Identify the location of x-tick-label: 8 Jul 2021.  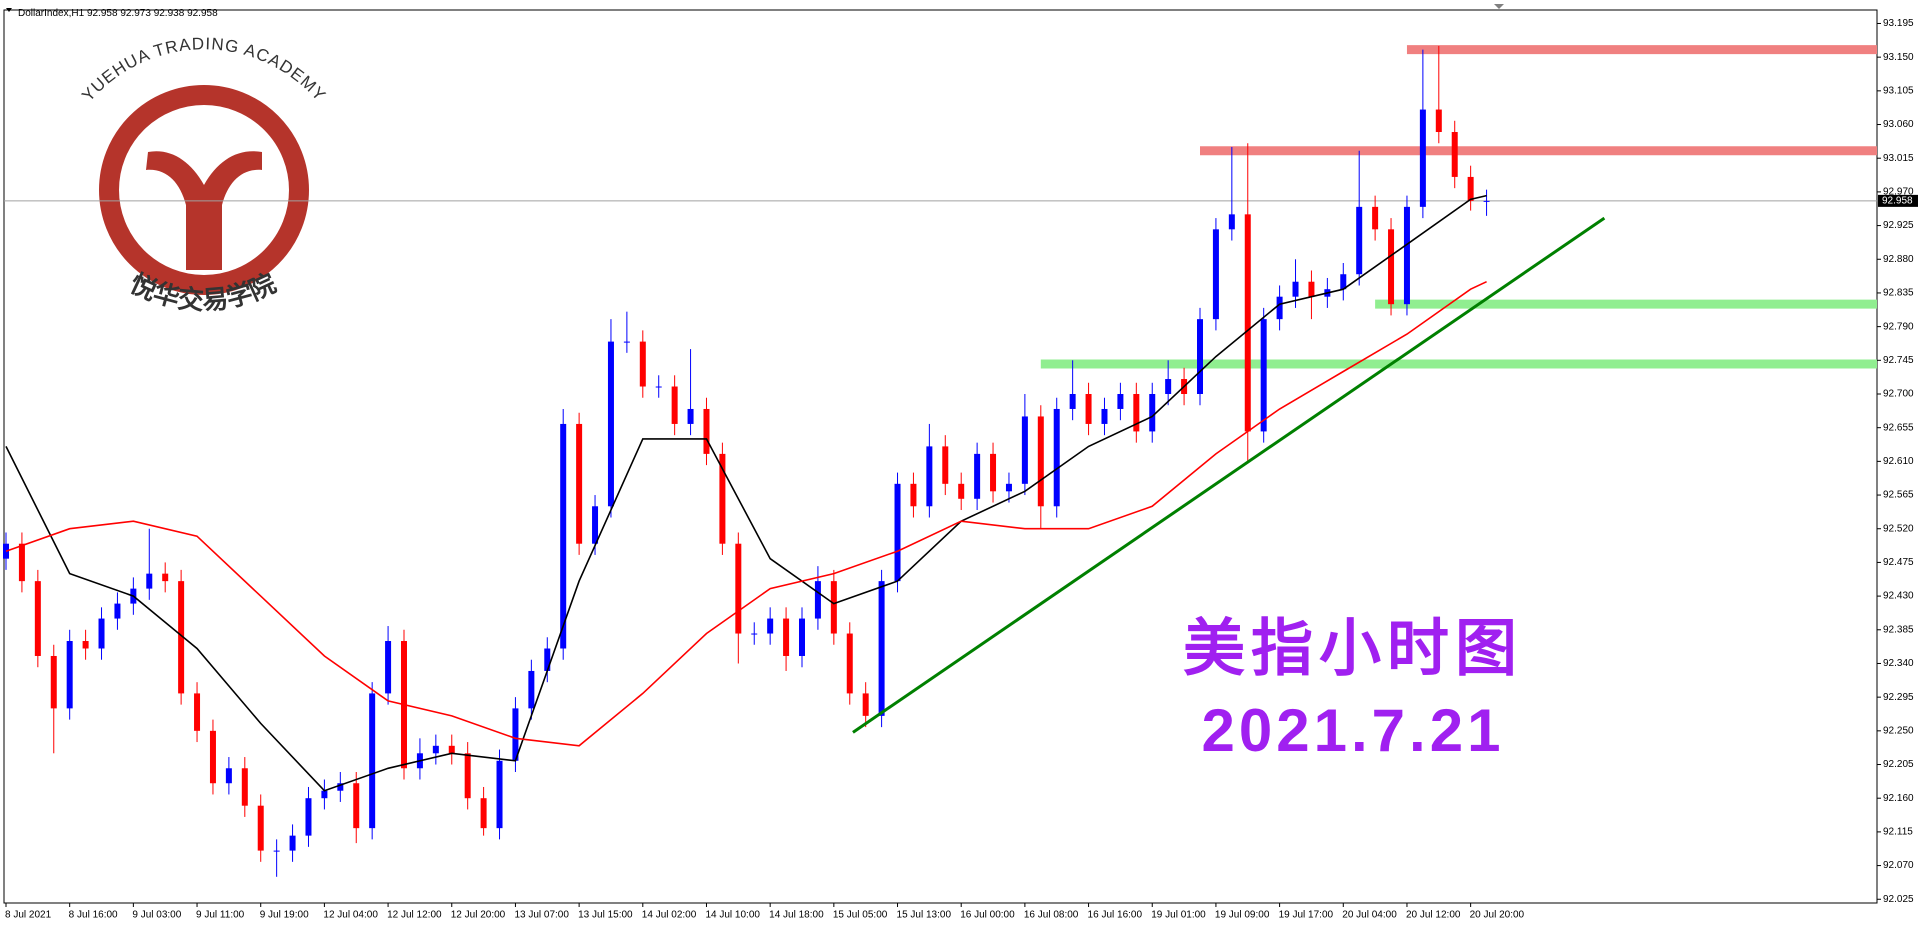
(28, 915).